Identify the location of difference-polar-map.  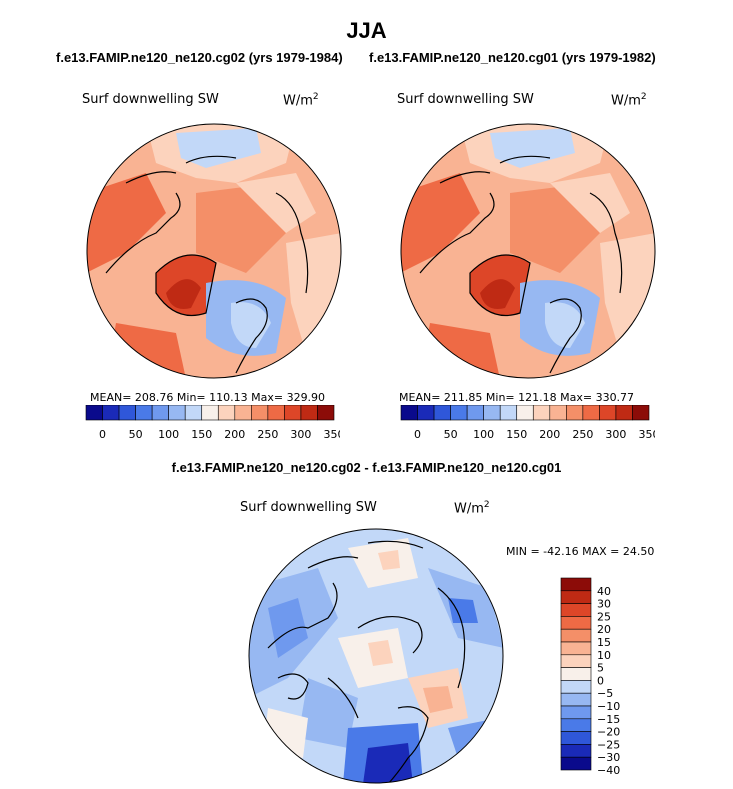
(376, 656).